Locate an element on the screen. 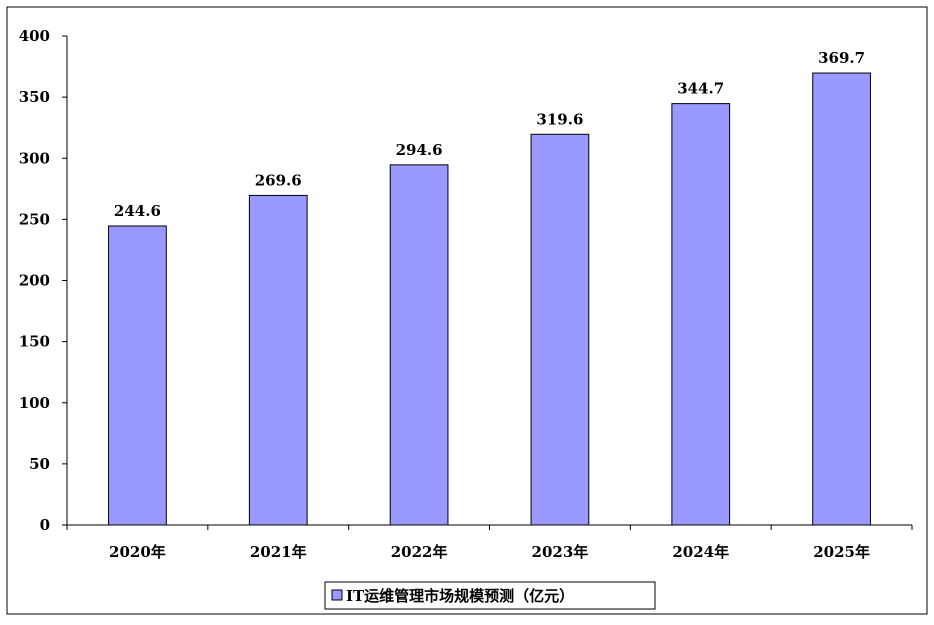 This screenshot has width=934, height=625. bar-value-label: 344.7 is located at coordinates (700, 89).